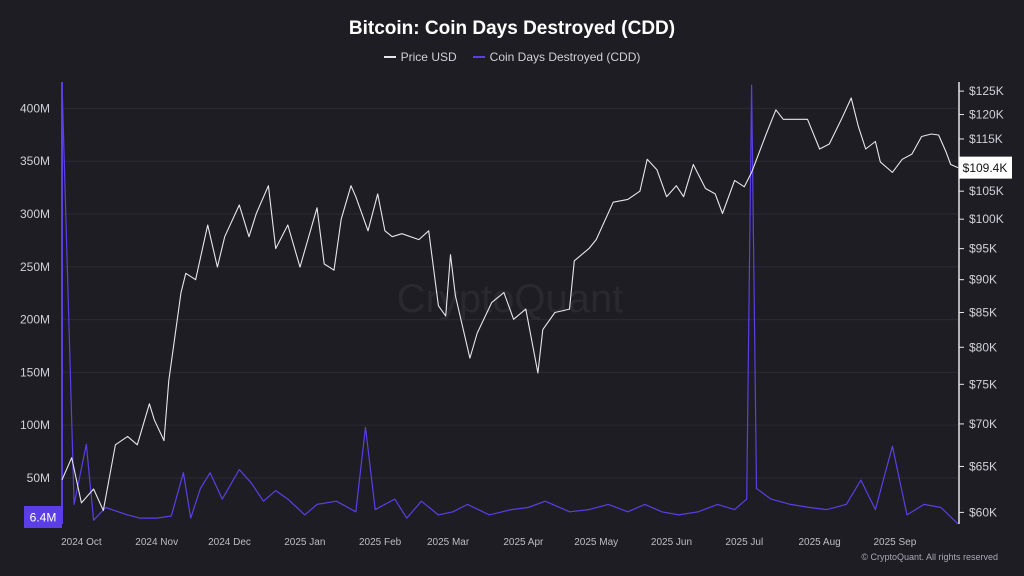 This screenshot has height=576, width=1024. Describe the element at coordinates (983, 466) in the screenshot. I see `right-tick-label: $65K` at that location.